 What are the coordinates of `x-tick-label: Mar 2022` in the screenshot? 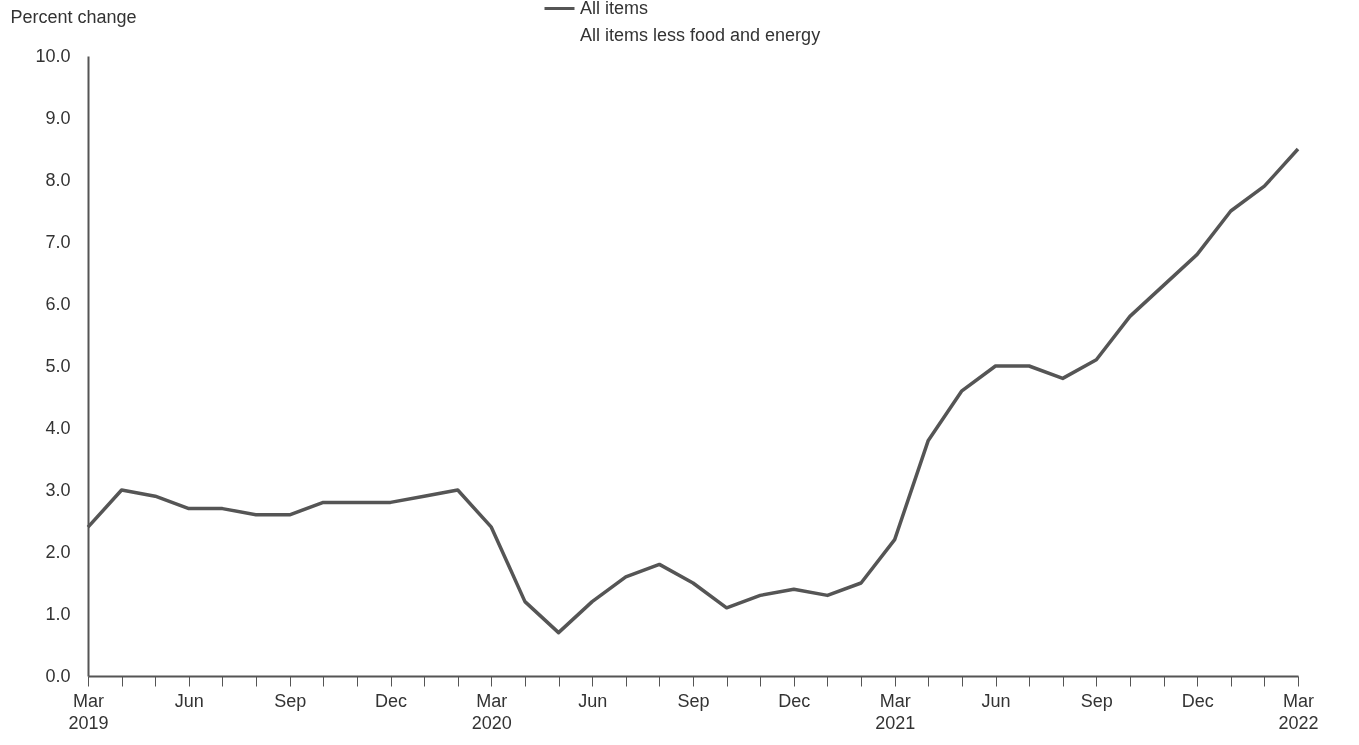 It's located at (1298, 711).